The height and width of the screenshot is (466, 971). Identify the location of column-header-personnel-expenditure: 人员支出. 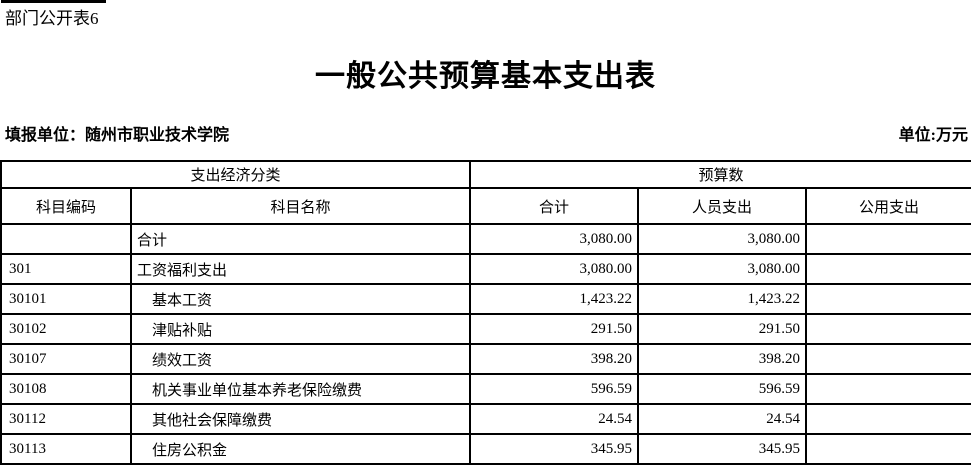
(722, 206).